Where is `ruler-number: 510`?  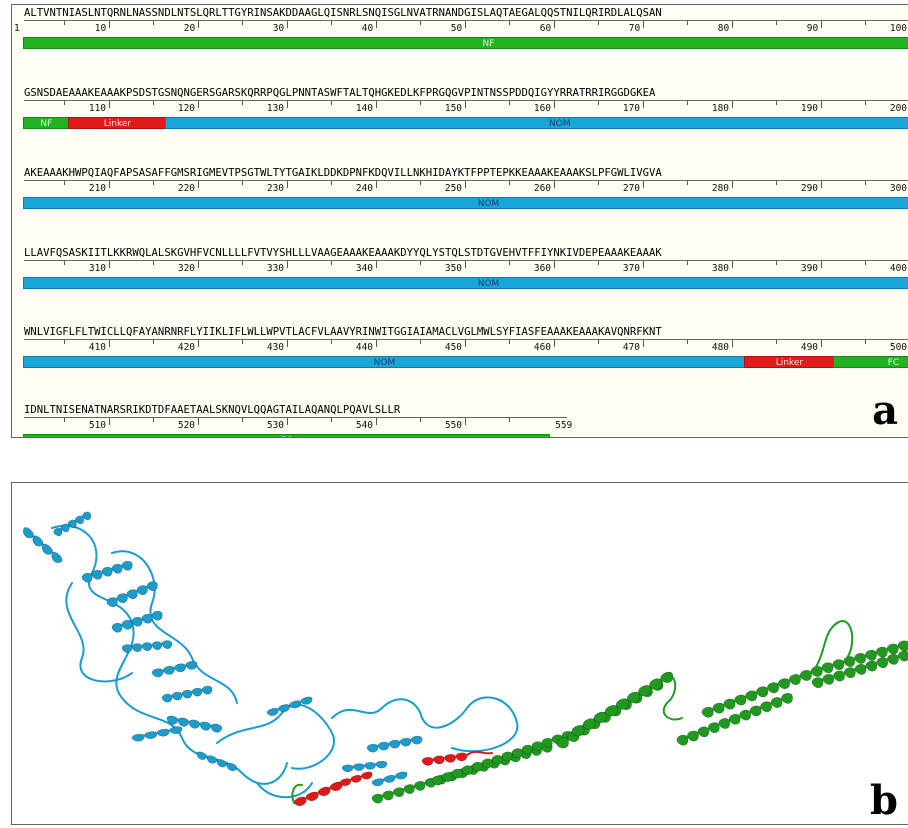 ruler-number: 510 is located at coordinates (97, 425).